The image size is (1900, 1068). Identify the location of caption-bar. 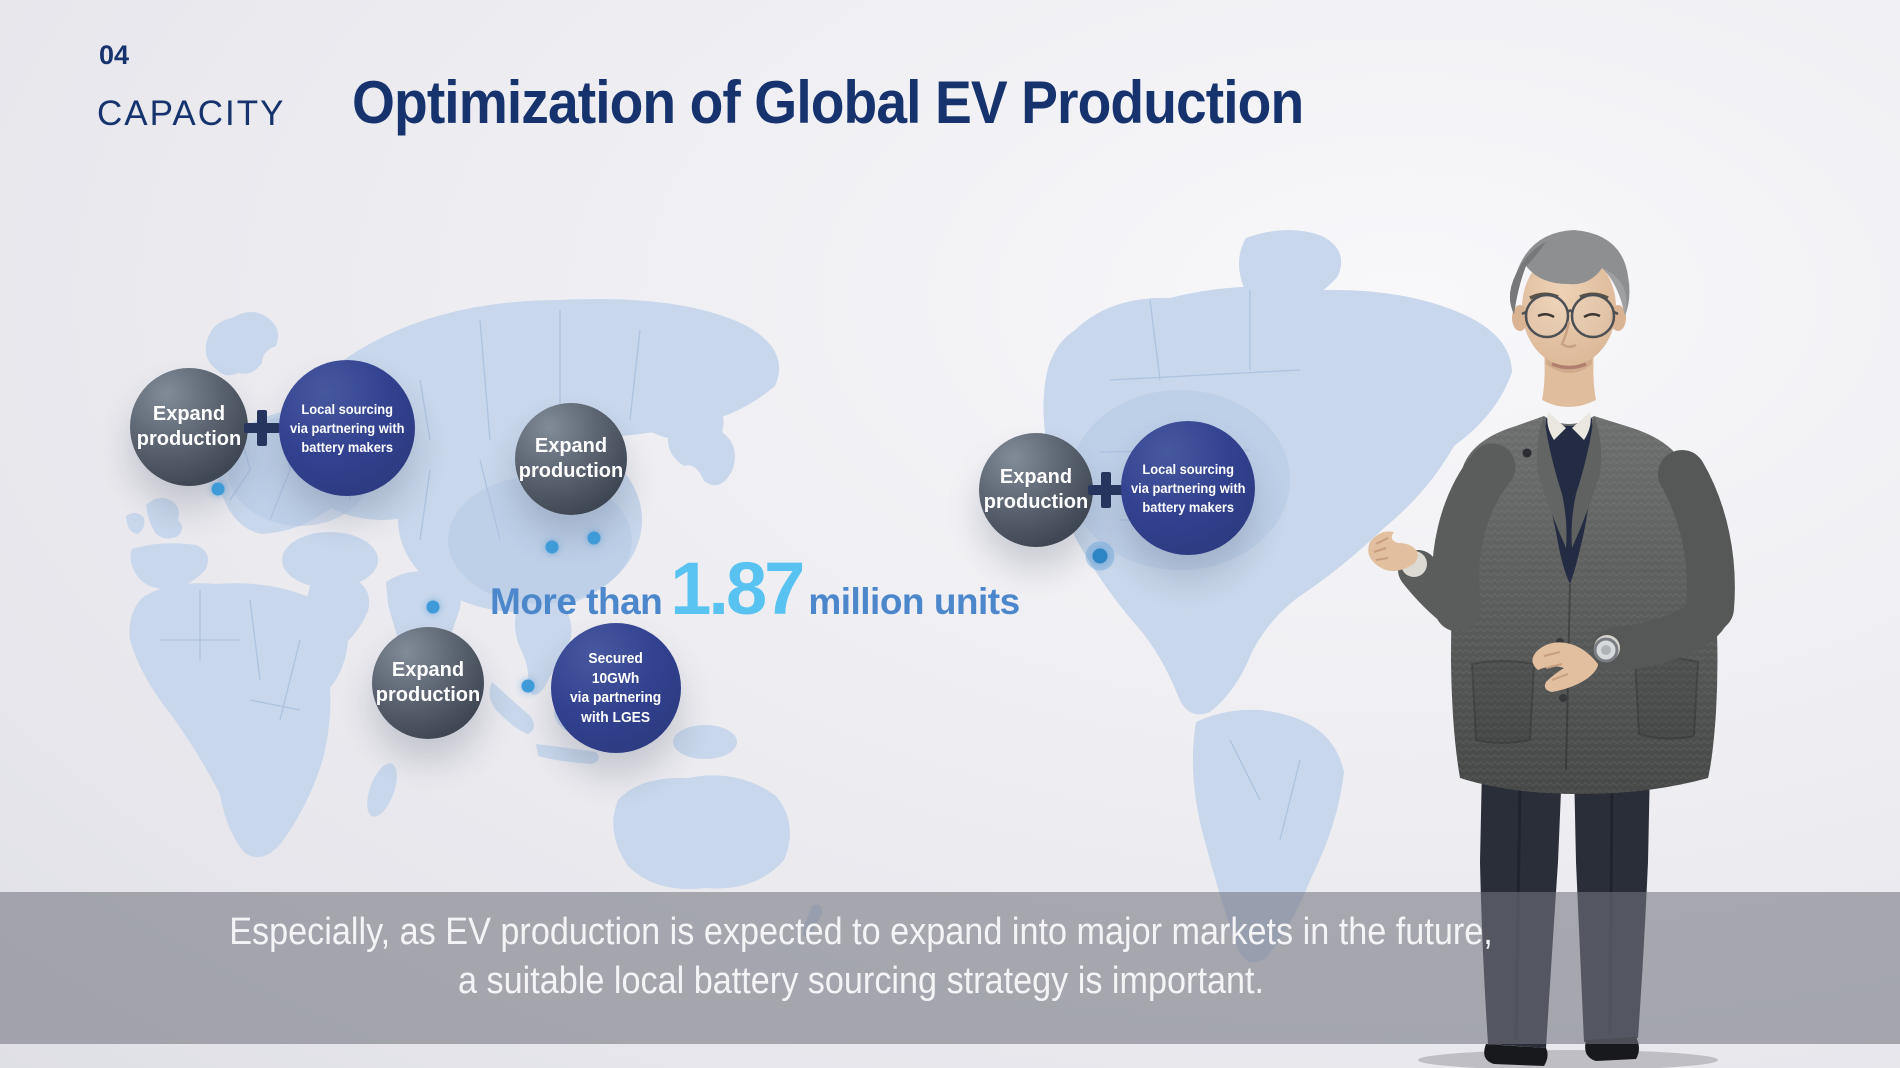
(950, 968).